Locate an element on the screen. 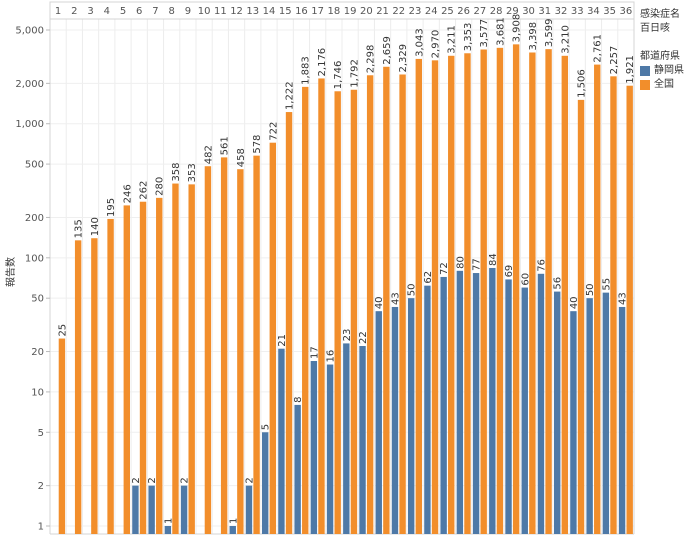 This screenshot has width=690, height=539. data-label-national: 25 is located at coordinates (62, 330).